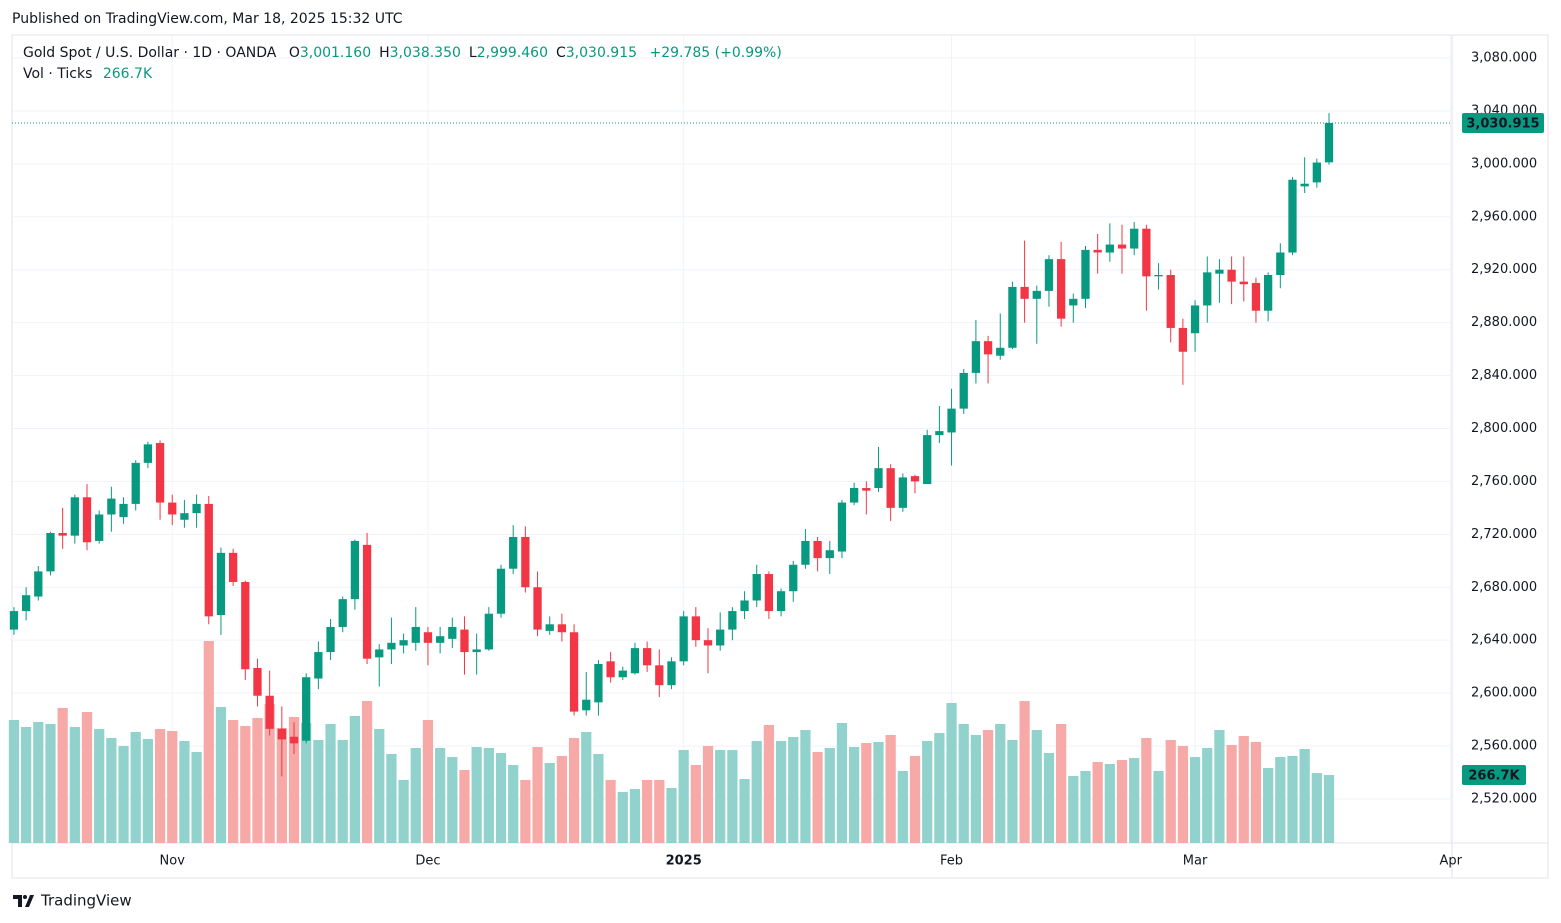  I want to click on ohlc-field: H3,038.350, so click(420, 53).